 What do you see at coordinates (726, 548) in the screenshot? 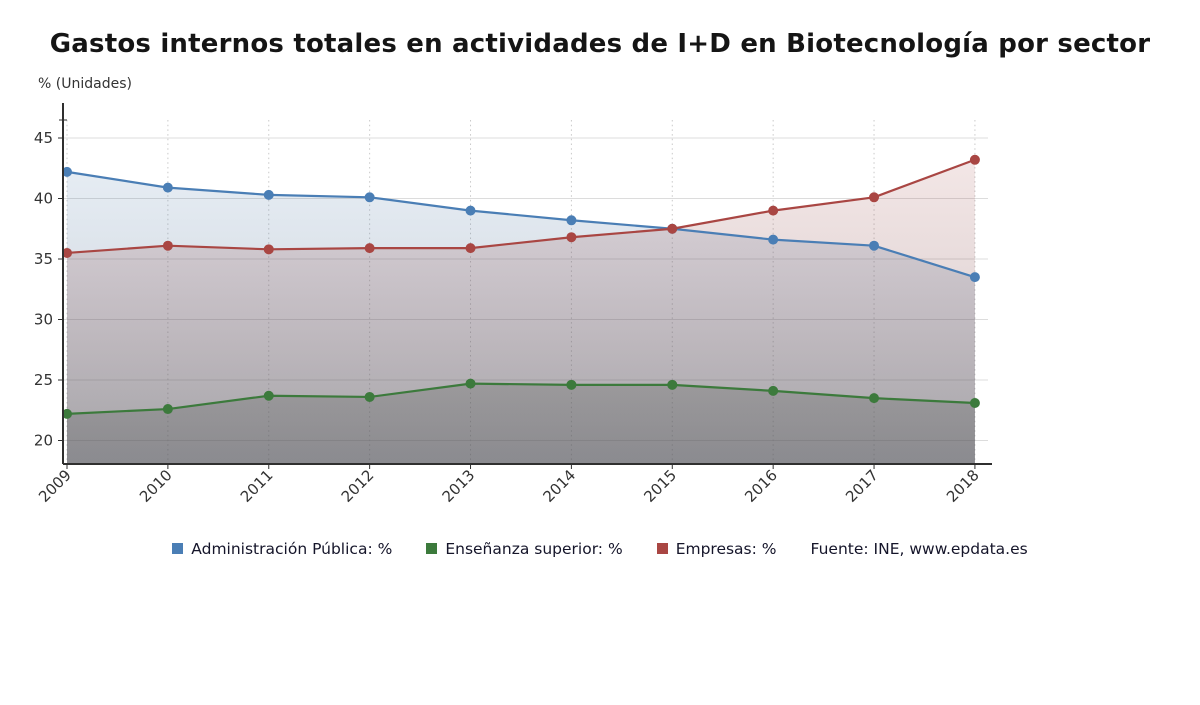
I see `legend-label: Empresas: %` at bounding box center [726, 548].